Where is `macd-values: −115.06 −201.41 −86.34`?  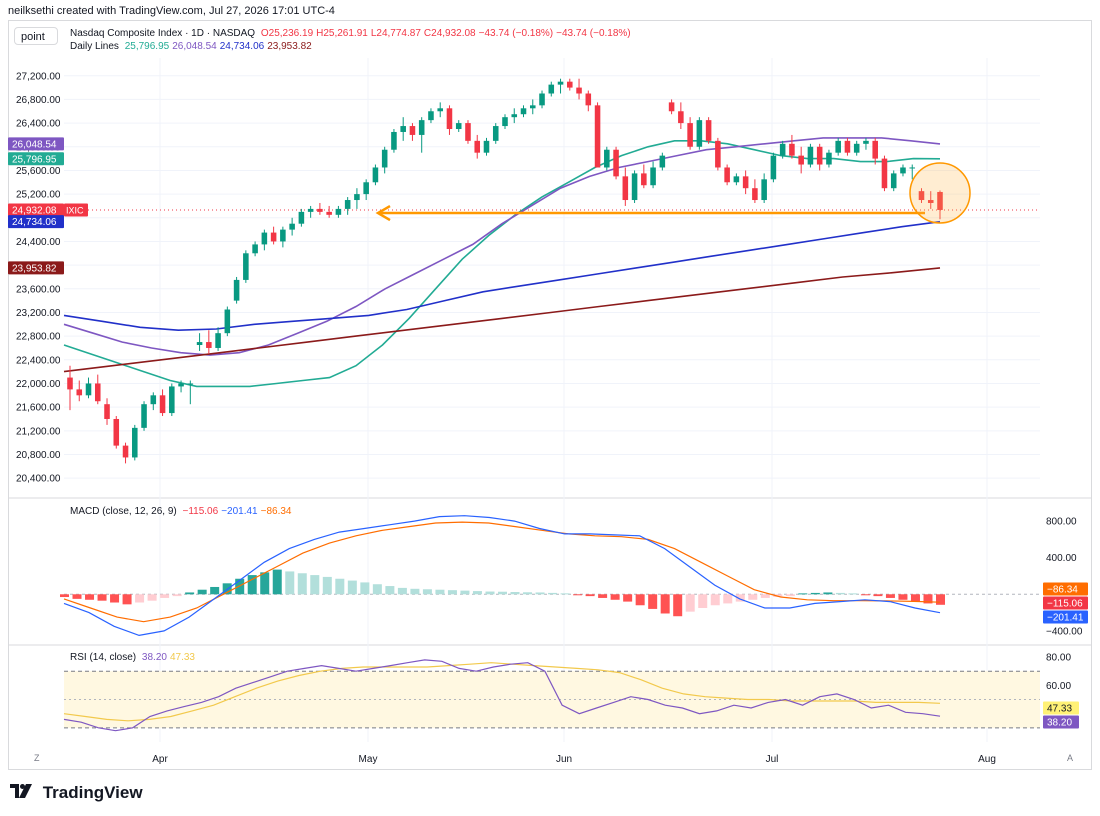
macd-values: −115.06 −201.41 −86.34 is located at coordinates (239, 511).